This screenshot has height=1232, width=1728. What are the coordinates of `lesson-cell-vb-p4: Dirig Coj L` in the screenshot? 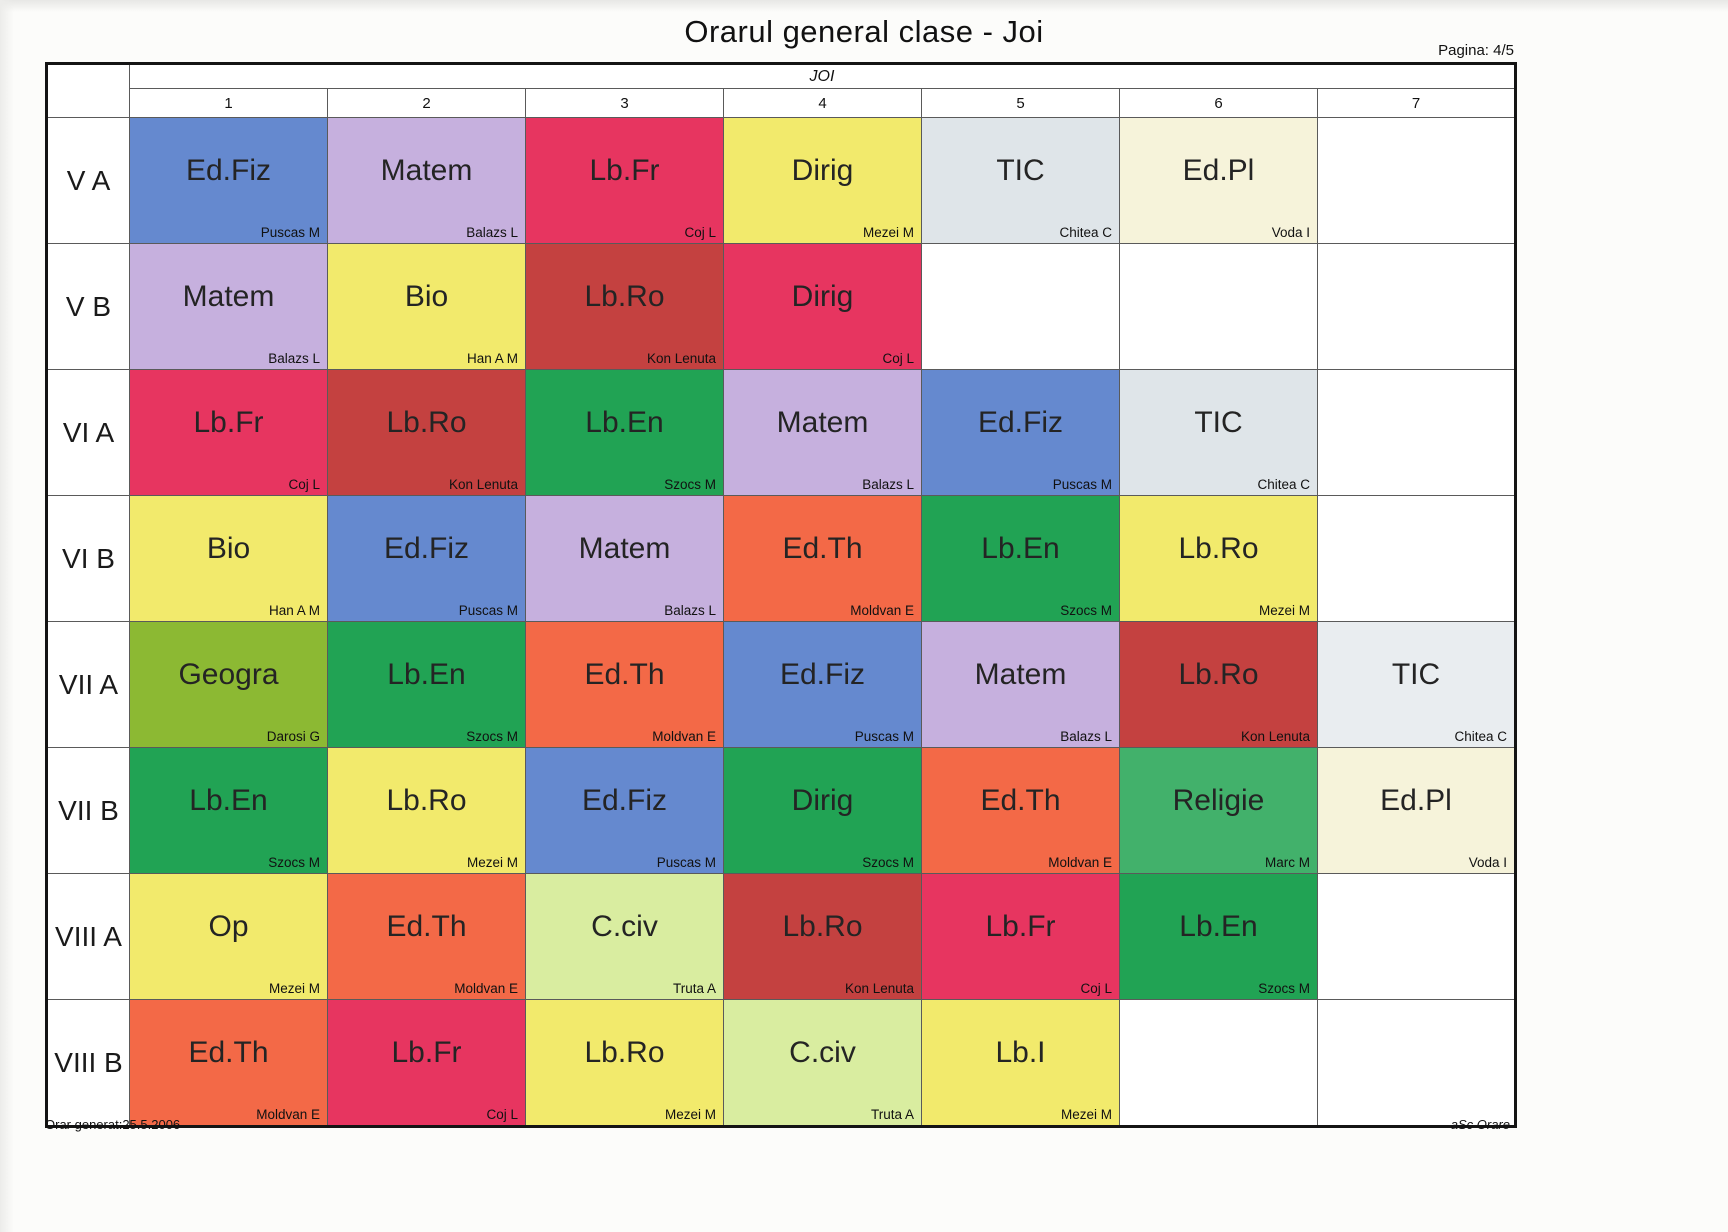 It's located at (822, 306).